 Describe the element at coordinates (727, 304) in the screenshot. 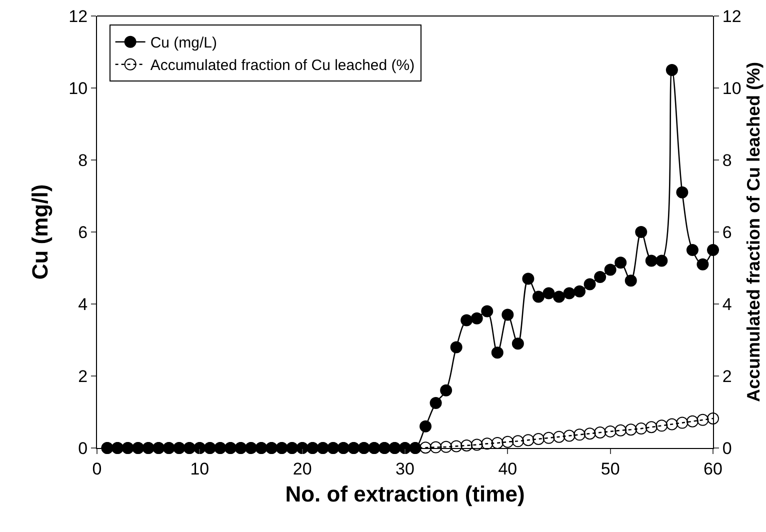

I see `y2-tick-label: 4` at that location.